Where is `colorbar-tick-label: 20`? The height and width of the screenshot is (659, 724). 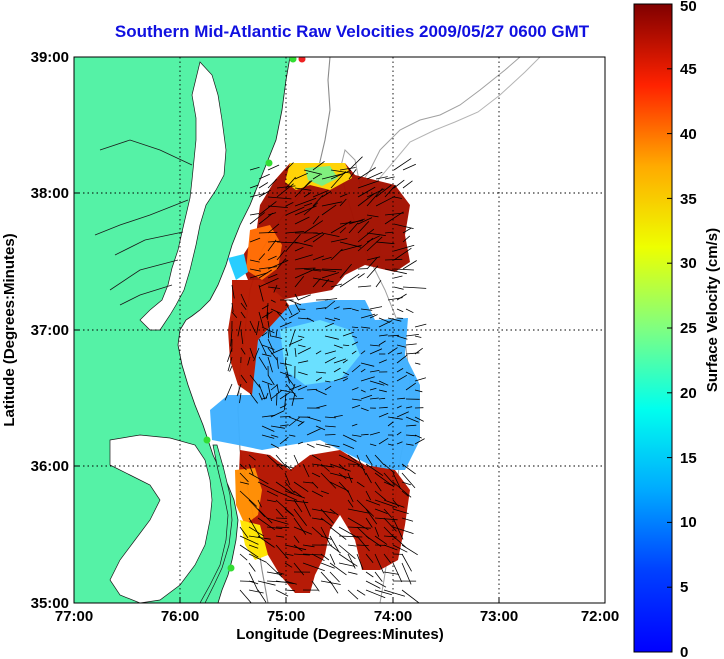 colorbar-tick-label: 20 is located at coordinates (688, 393).